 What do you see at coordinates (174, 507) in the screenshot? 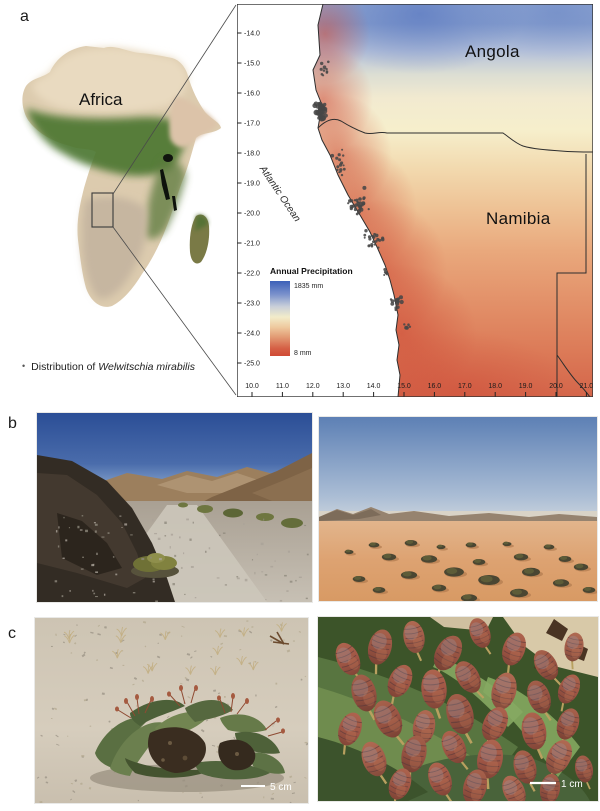
I see `photo-habitat-rocky-wash` at bounding box center [174, 507].